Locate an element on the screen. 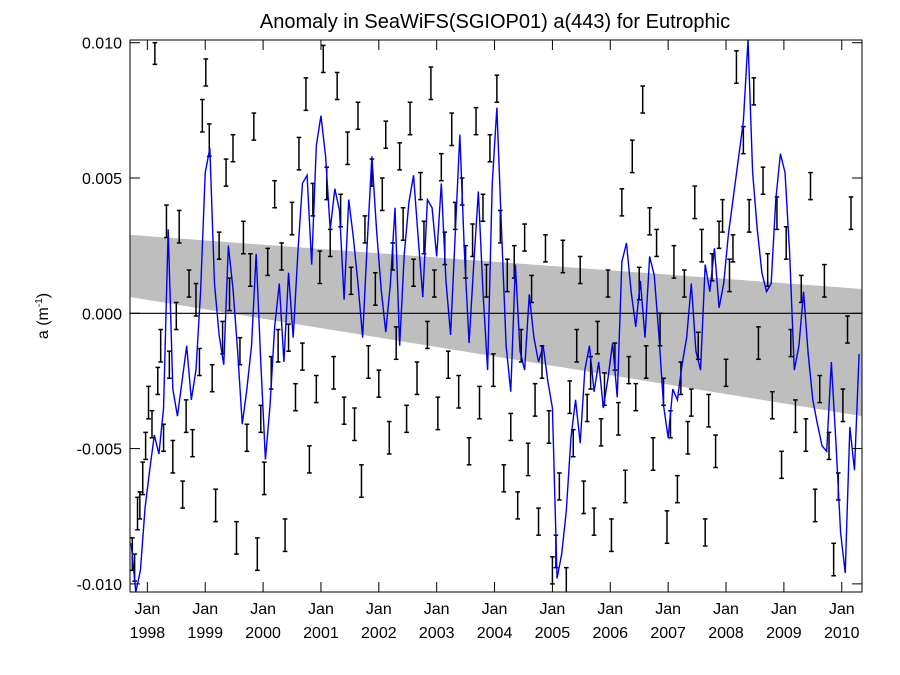  x-tick-year-label: 2009 is located at coordinates (784, 633).